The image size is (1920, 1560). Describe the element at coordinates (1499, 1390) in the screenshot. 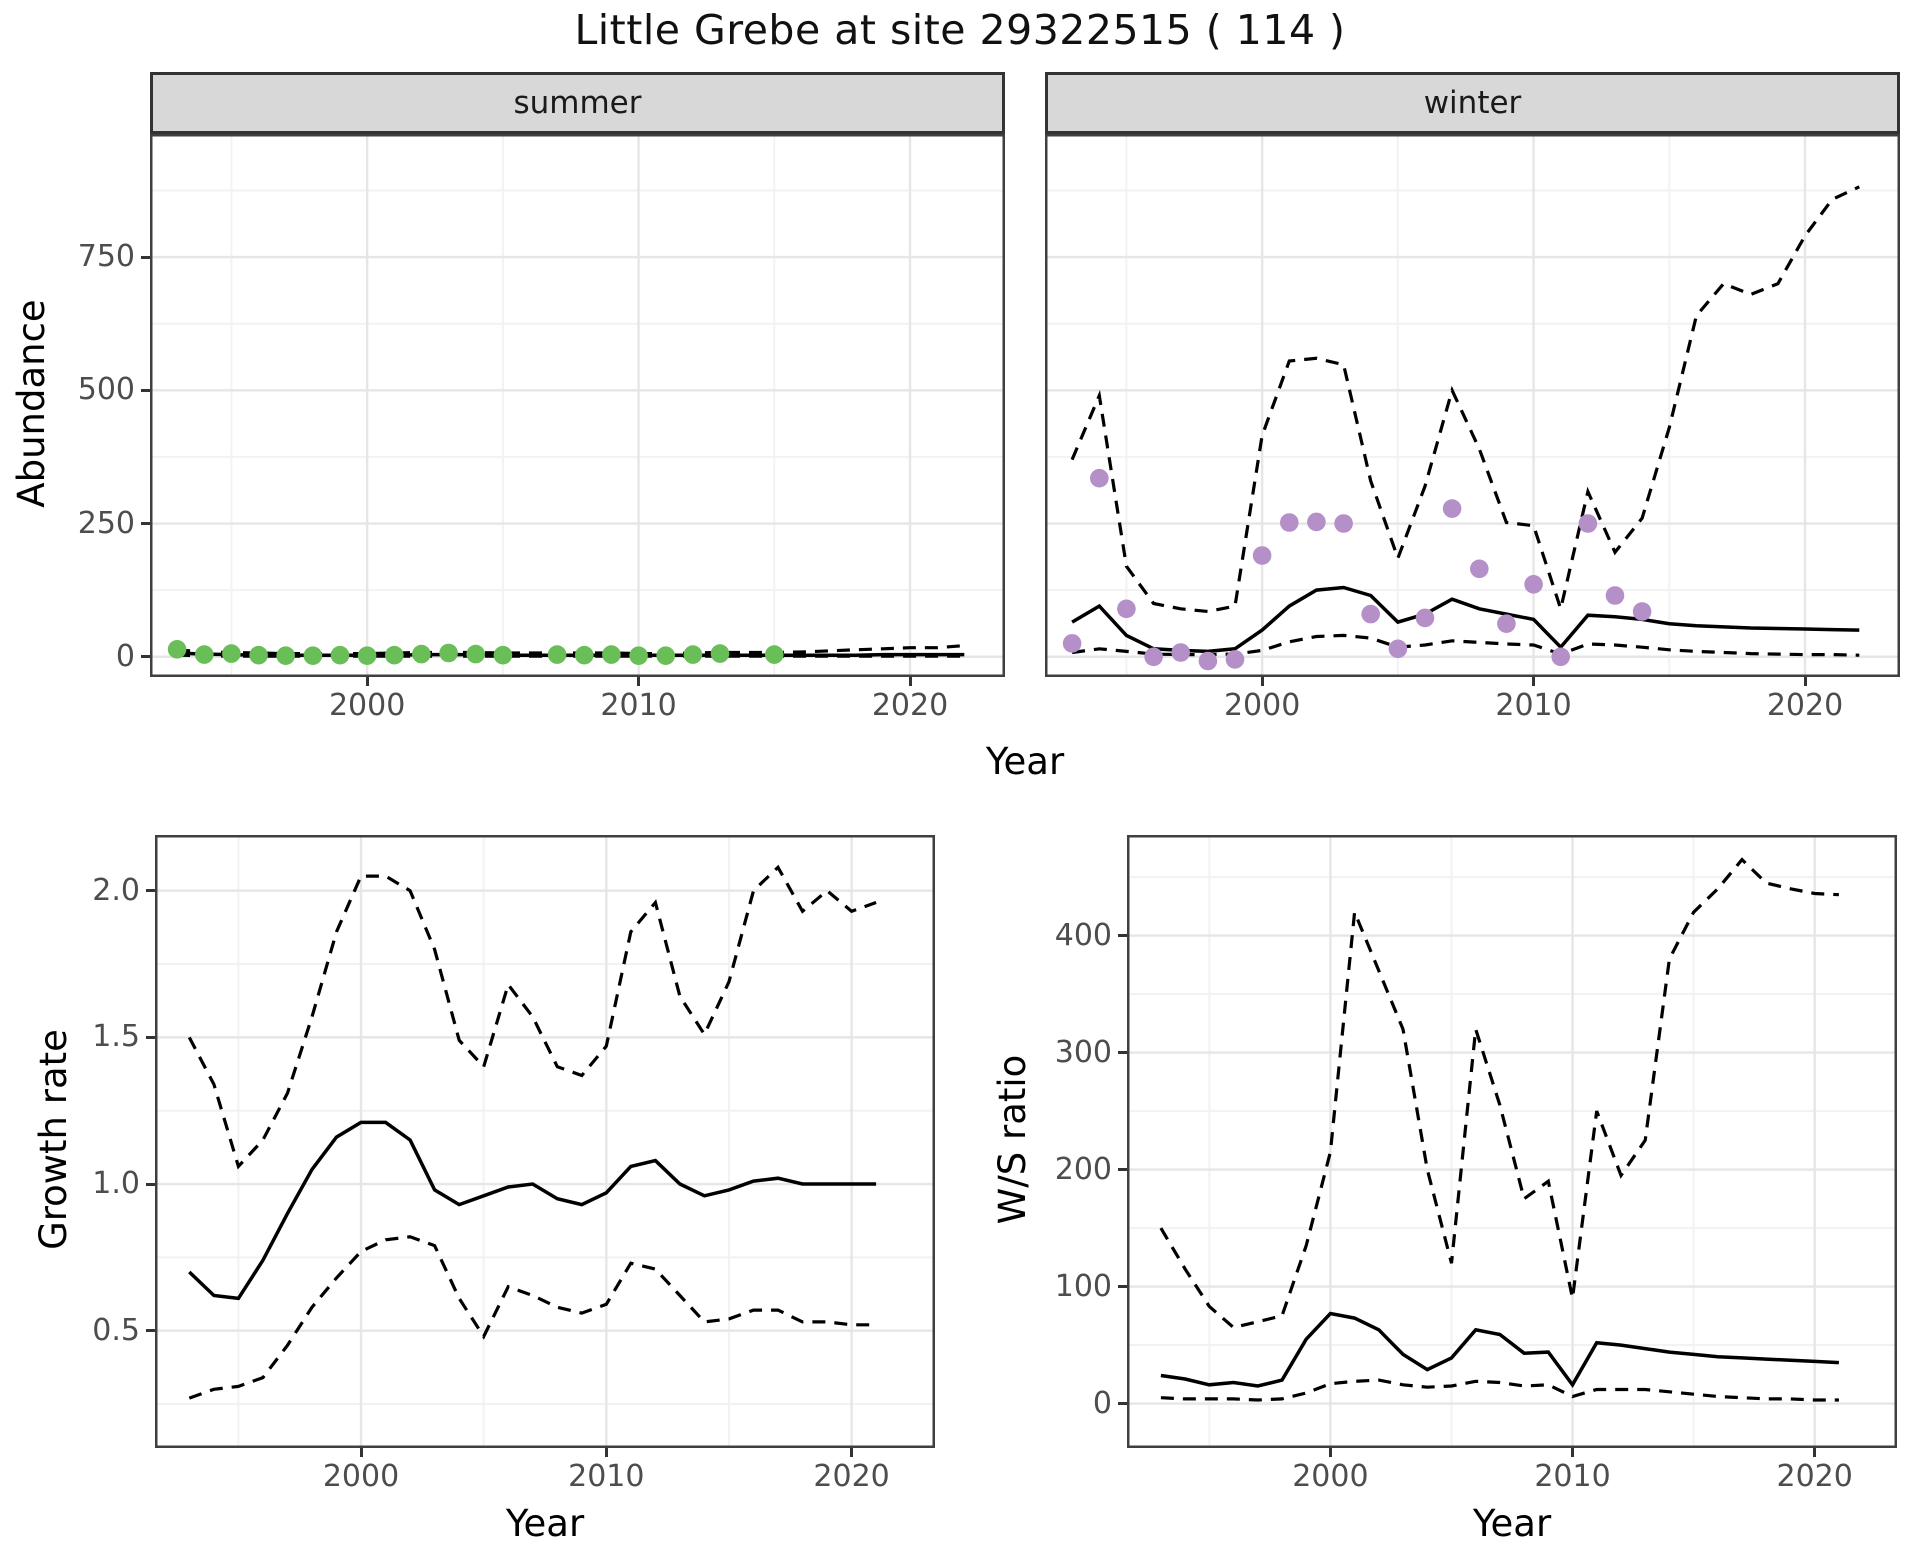

I see `ws-lower-ci-line` at that location.